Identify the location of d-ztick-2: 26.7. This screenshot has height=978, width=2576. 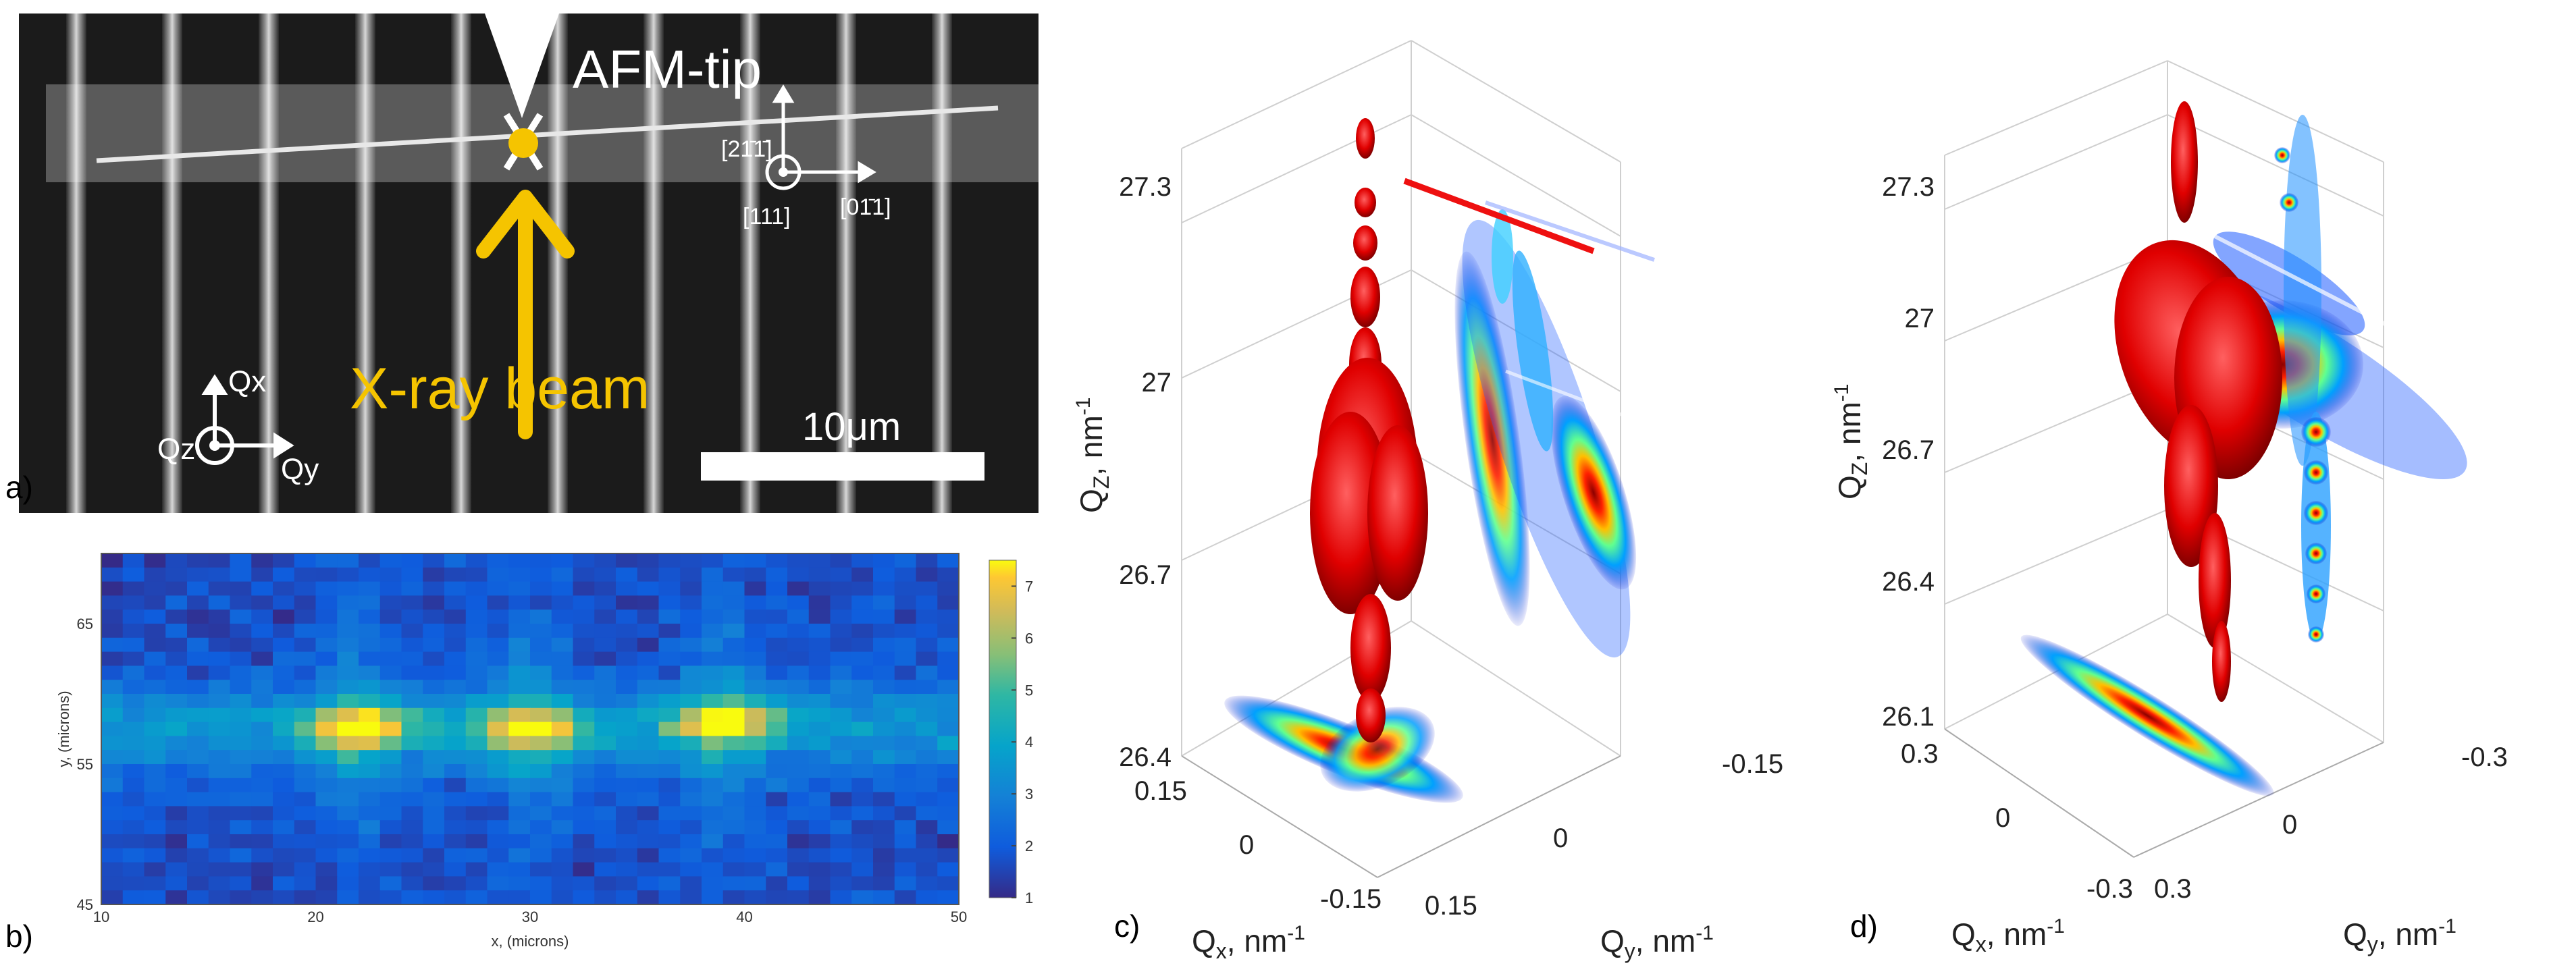
(1908, 450).